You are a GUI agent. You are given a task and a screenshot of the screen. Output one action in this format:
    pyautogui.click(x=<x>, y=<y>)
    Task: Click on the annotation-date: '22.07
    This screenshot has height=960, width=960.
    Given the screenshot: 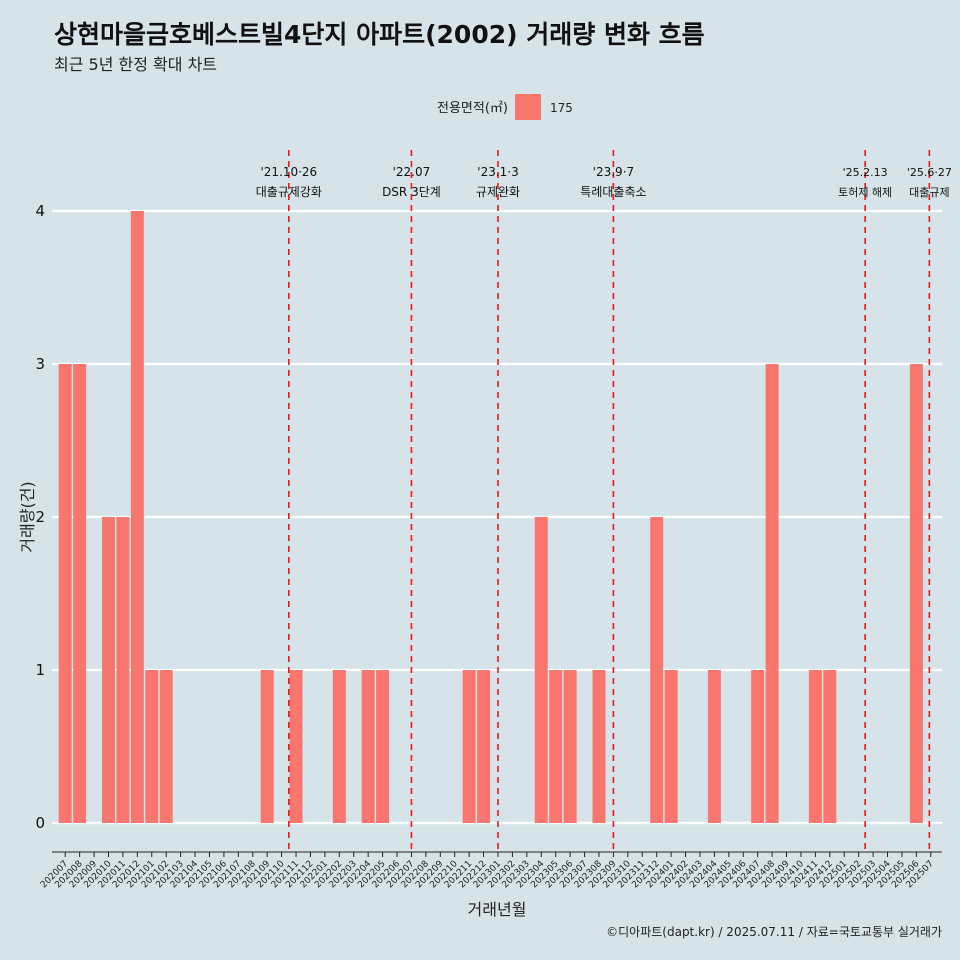 What is the action you would take?
    pyautogui.click(x=412, y=172)
    